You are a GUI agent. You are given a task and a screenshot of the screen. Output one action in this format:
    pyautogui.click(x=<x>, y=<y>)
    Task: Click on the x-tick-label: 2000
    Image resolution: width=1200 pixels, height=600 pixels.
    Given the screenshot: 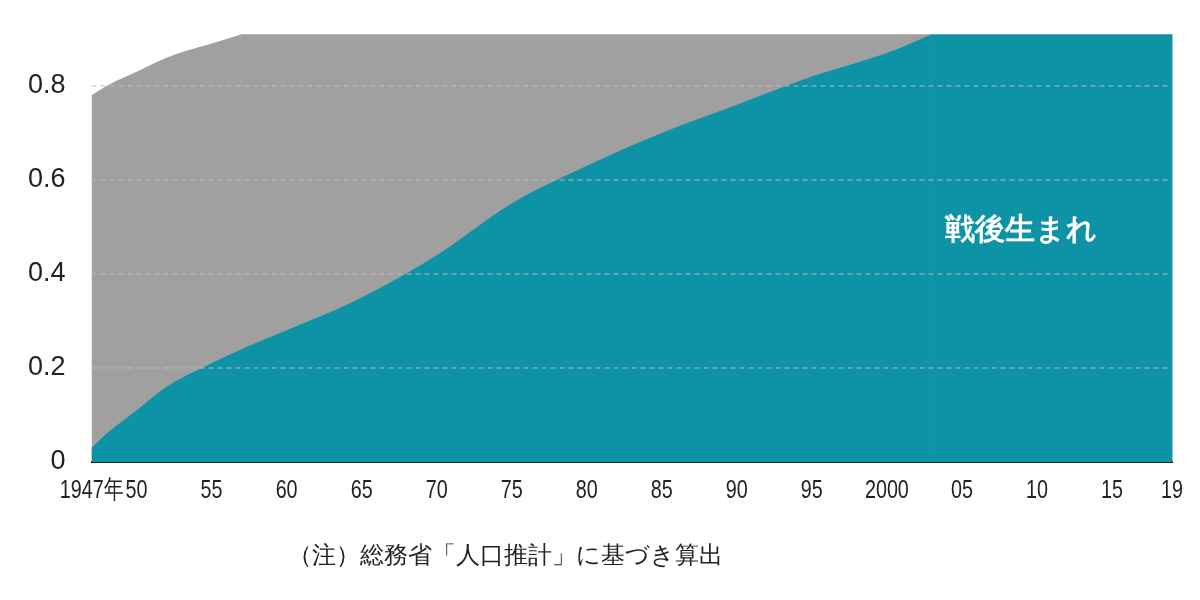 What is the action you would take?
    pyautogui.click(x=886, y=489)
    